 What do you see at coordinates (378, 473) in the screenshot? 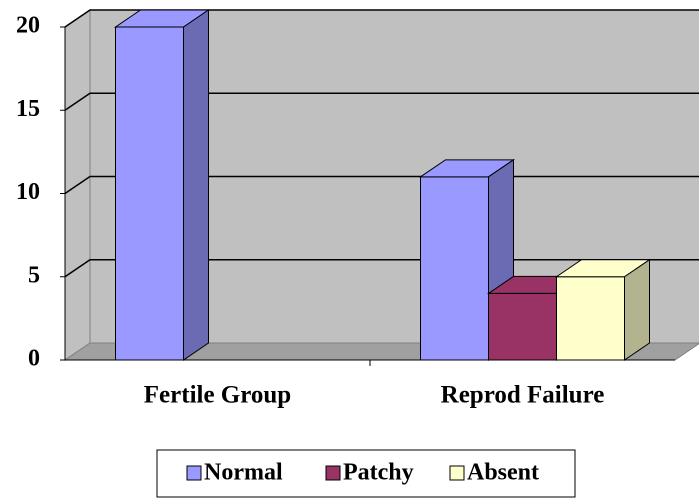
I see `legend-label: Patchy` at bounding box center [378, 473].